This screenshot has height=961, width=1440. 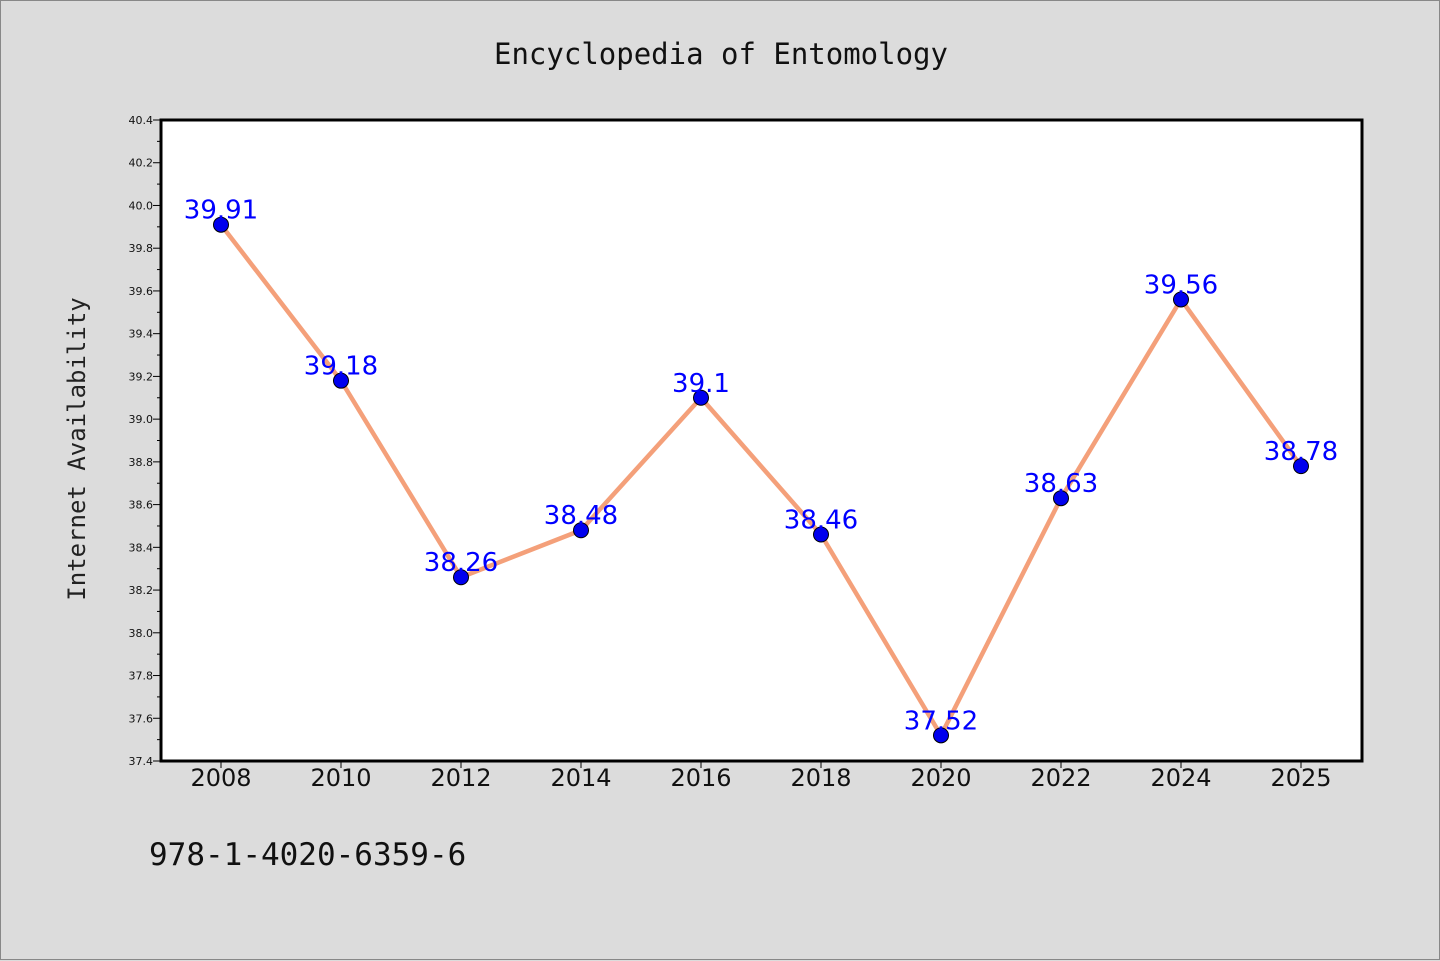 I want to click on x-tick-label: 2016, so click(x=700, y=778).